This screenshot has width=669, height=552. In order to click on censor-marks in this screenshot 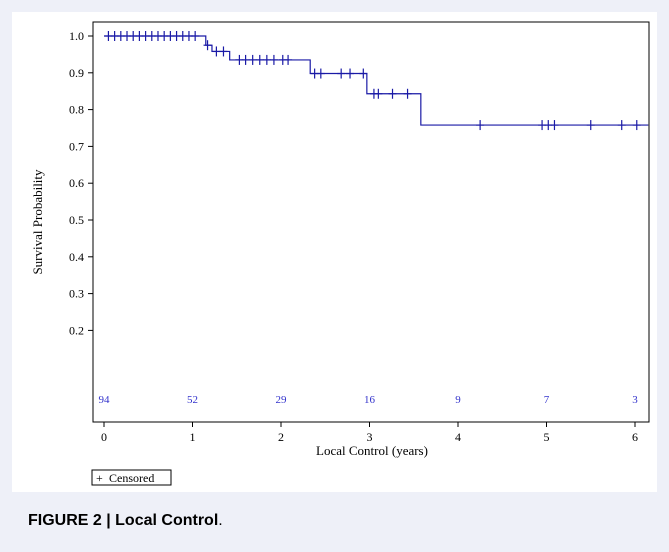, I will do `click(372, 81)`.